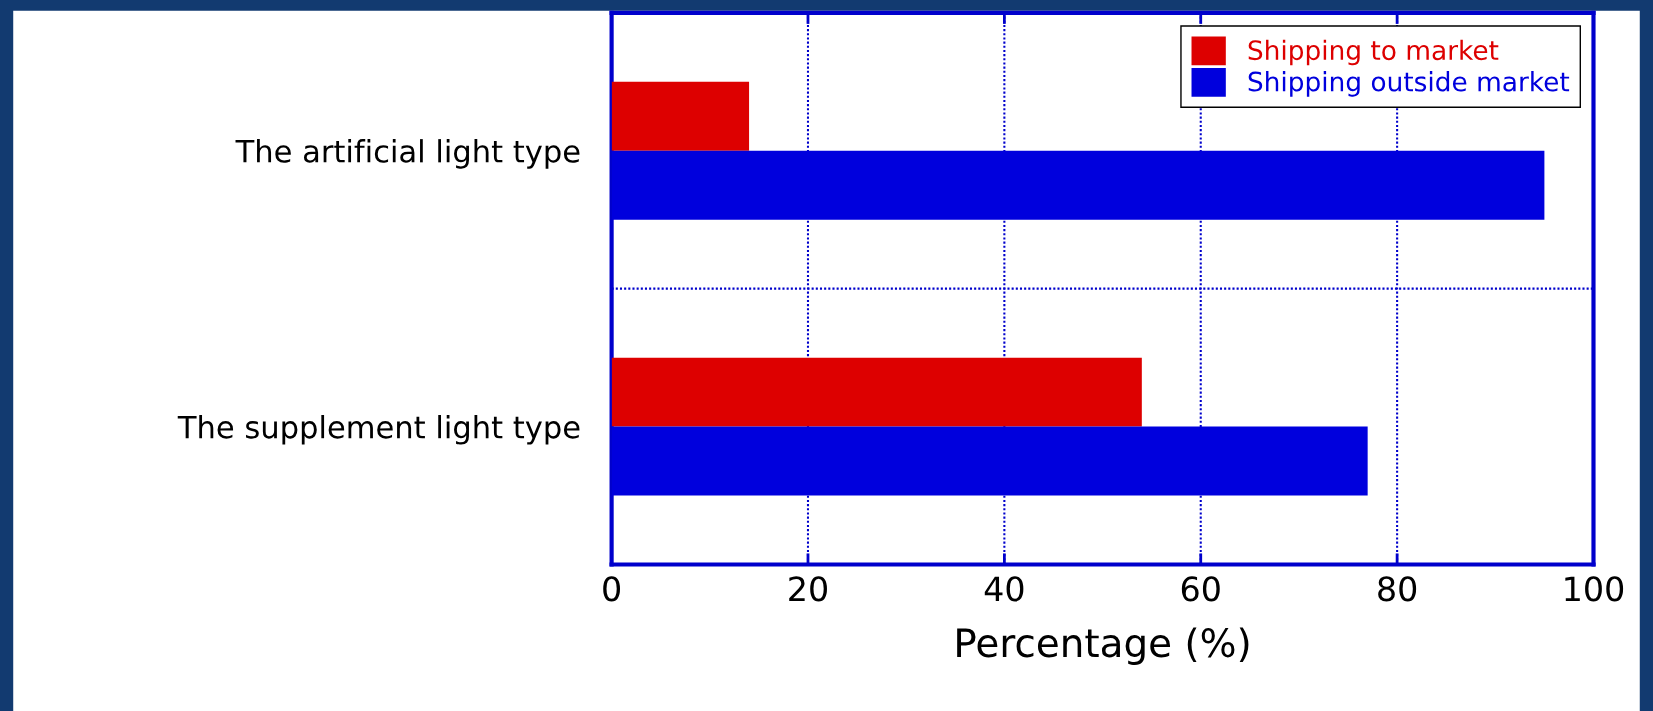  Describe the element at coordinates (1103, 646) in the screenshot. I see `x-axis-title: Percentage (%)` at that location.